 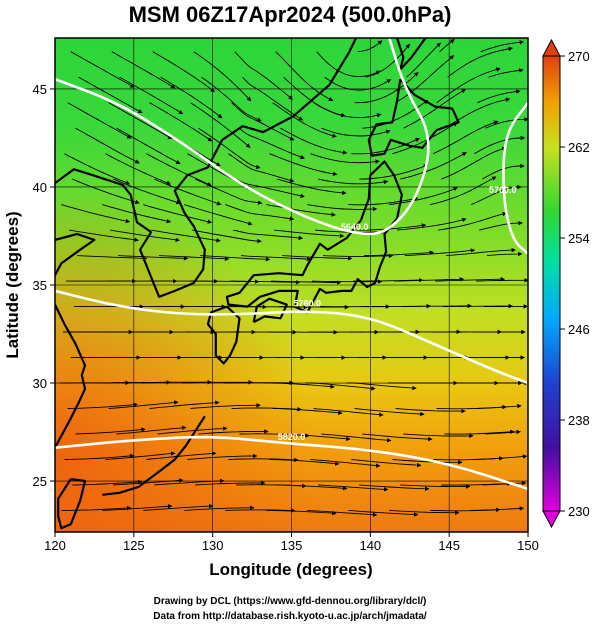 I want to click on colorbar-tick-label-1: 262, so click(x=579, y=147).